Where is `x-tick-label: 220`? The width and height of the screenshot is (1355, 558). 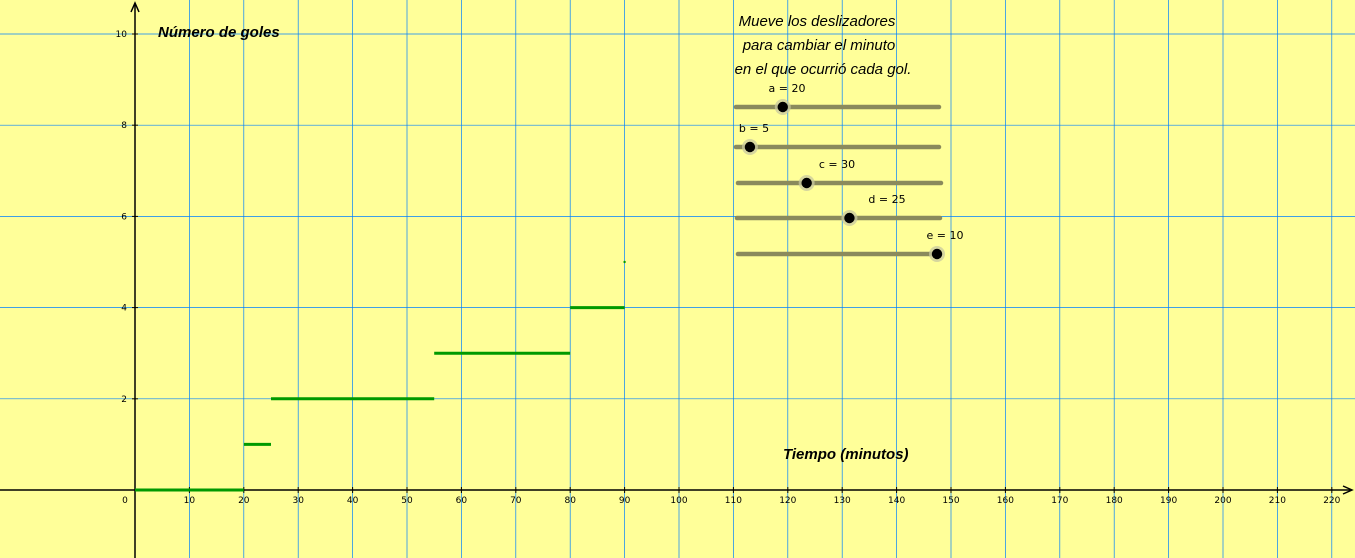
x-tick-label: 220 is located at coordinates (1331, 501).